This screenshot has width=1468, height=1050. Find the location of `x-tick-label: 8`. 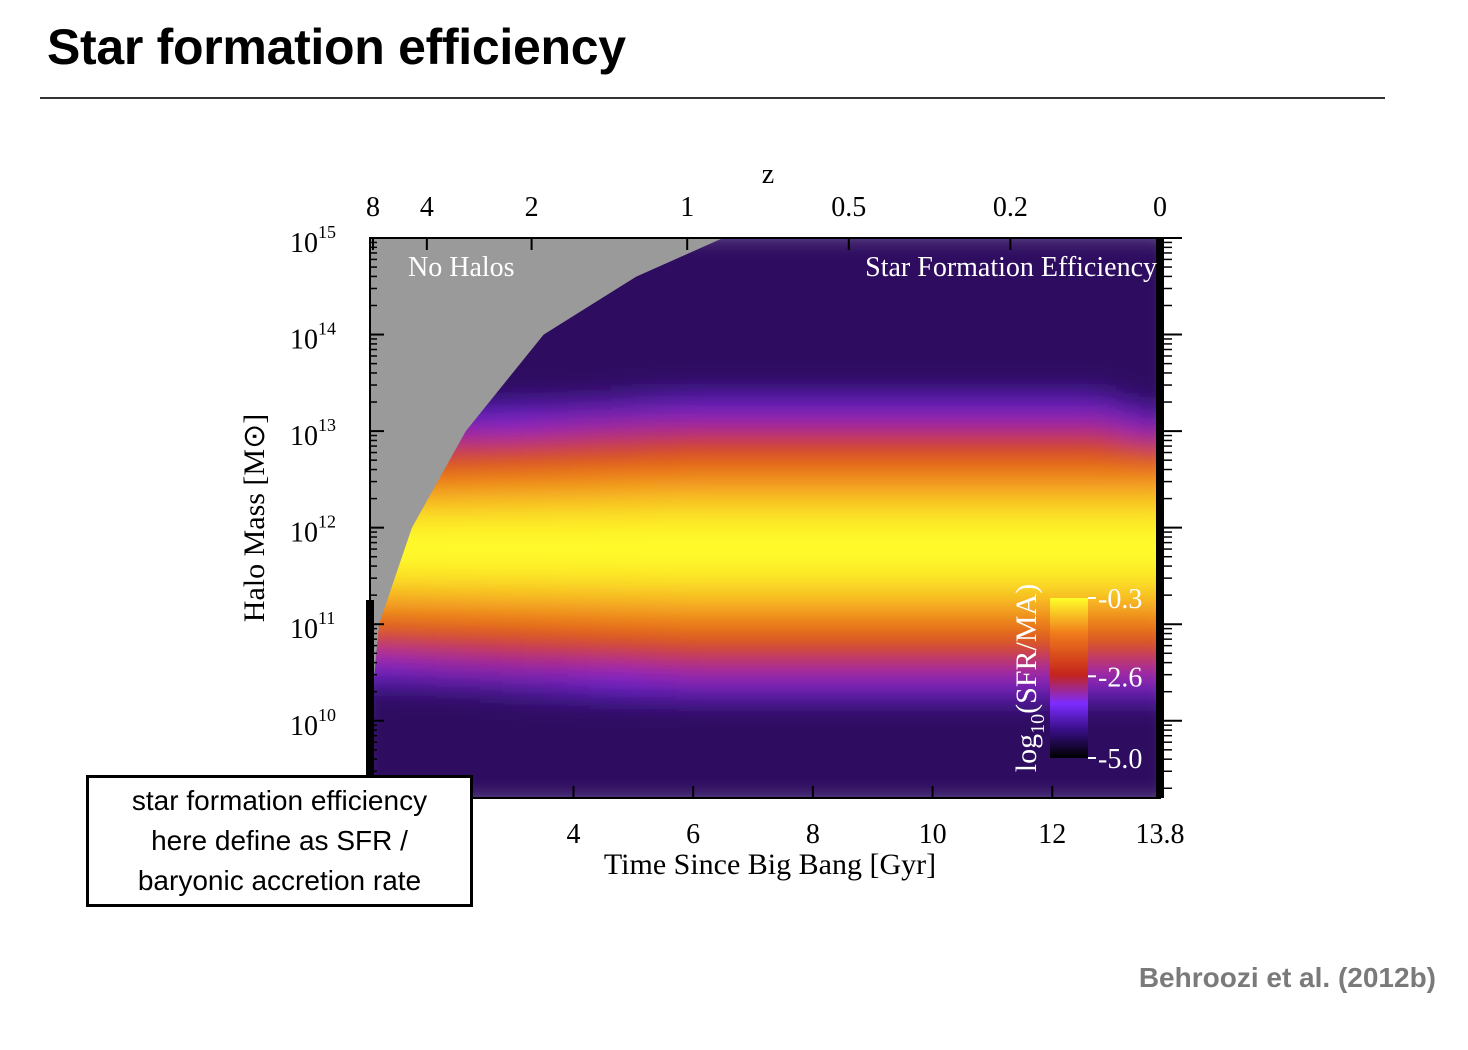

x-tick-label: 8 is located at coordinates (813, 834).